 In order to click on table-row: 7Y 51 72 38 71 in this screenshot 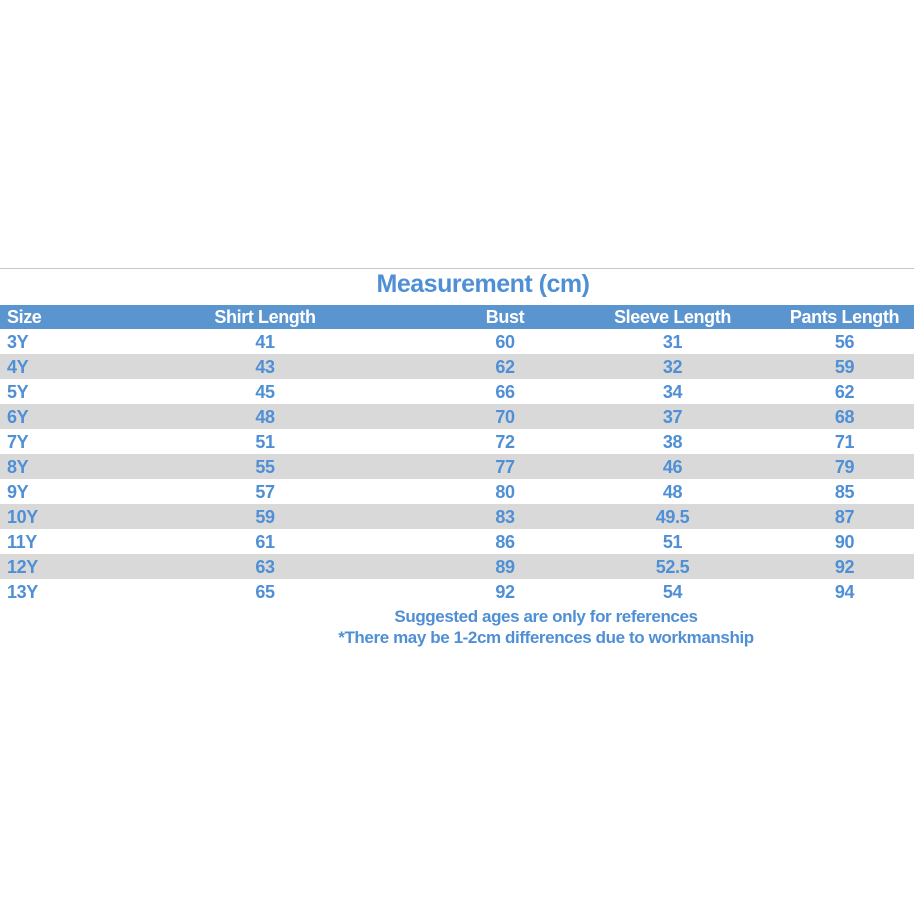, I will do `click(457, 441)`.